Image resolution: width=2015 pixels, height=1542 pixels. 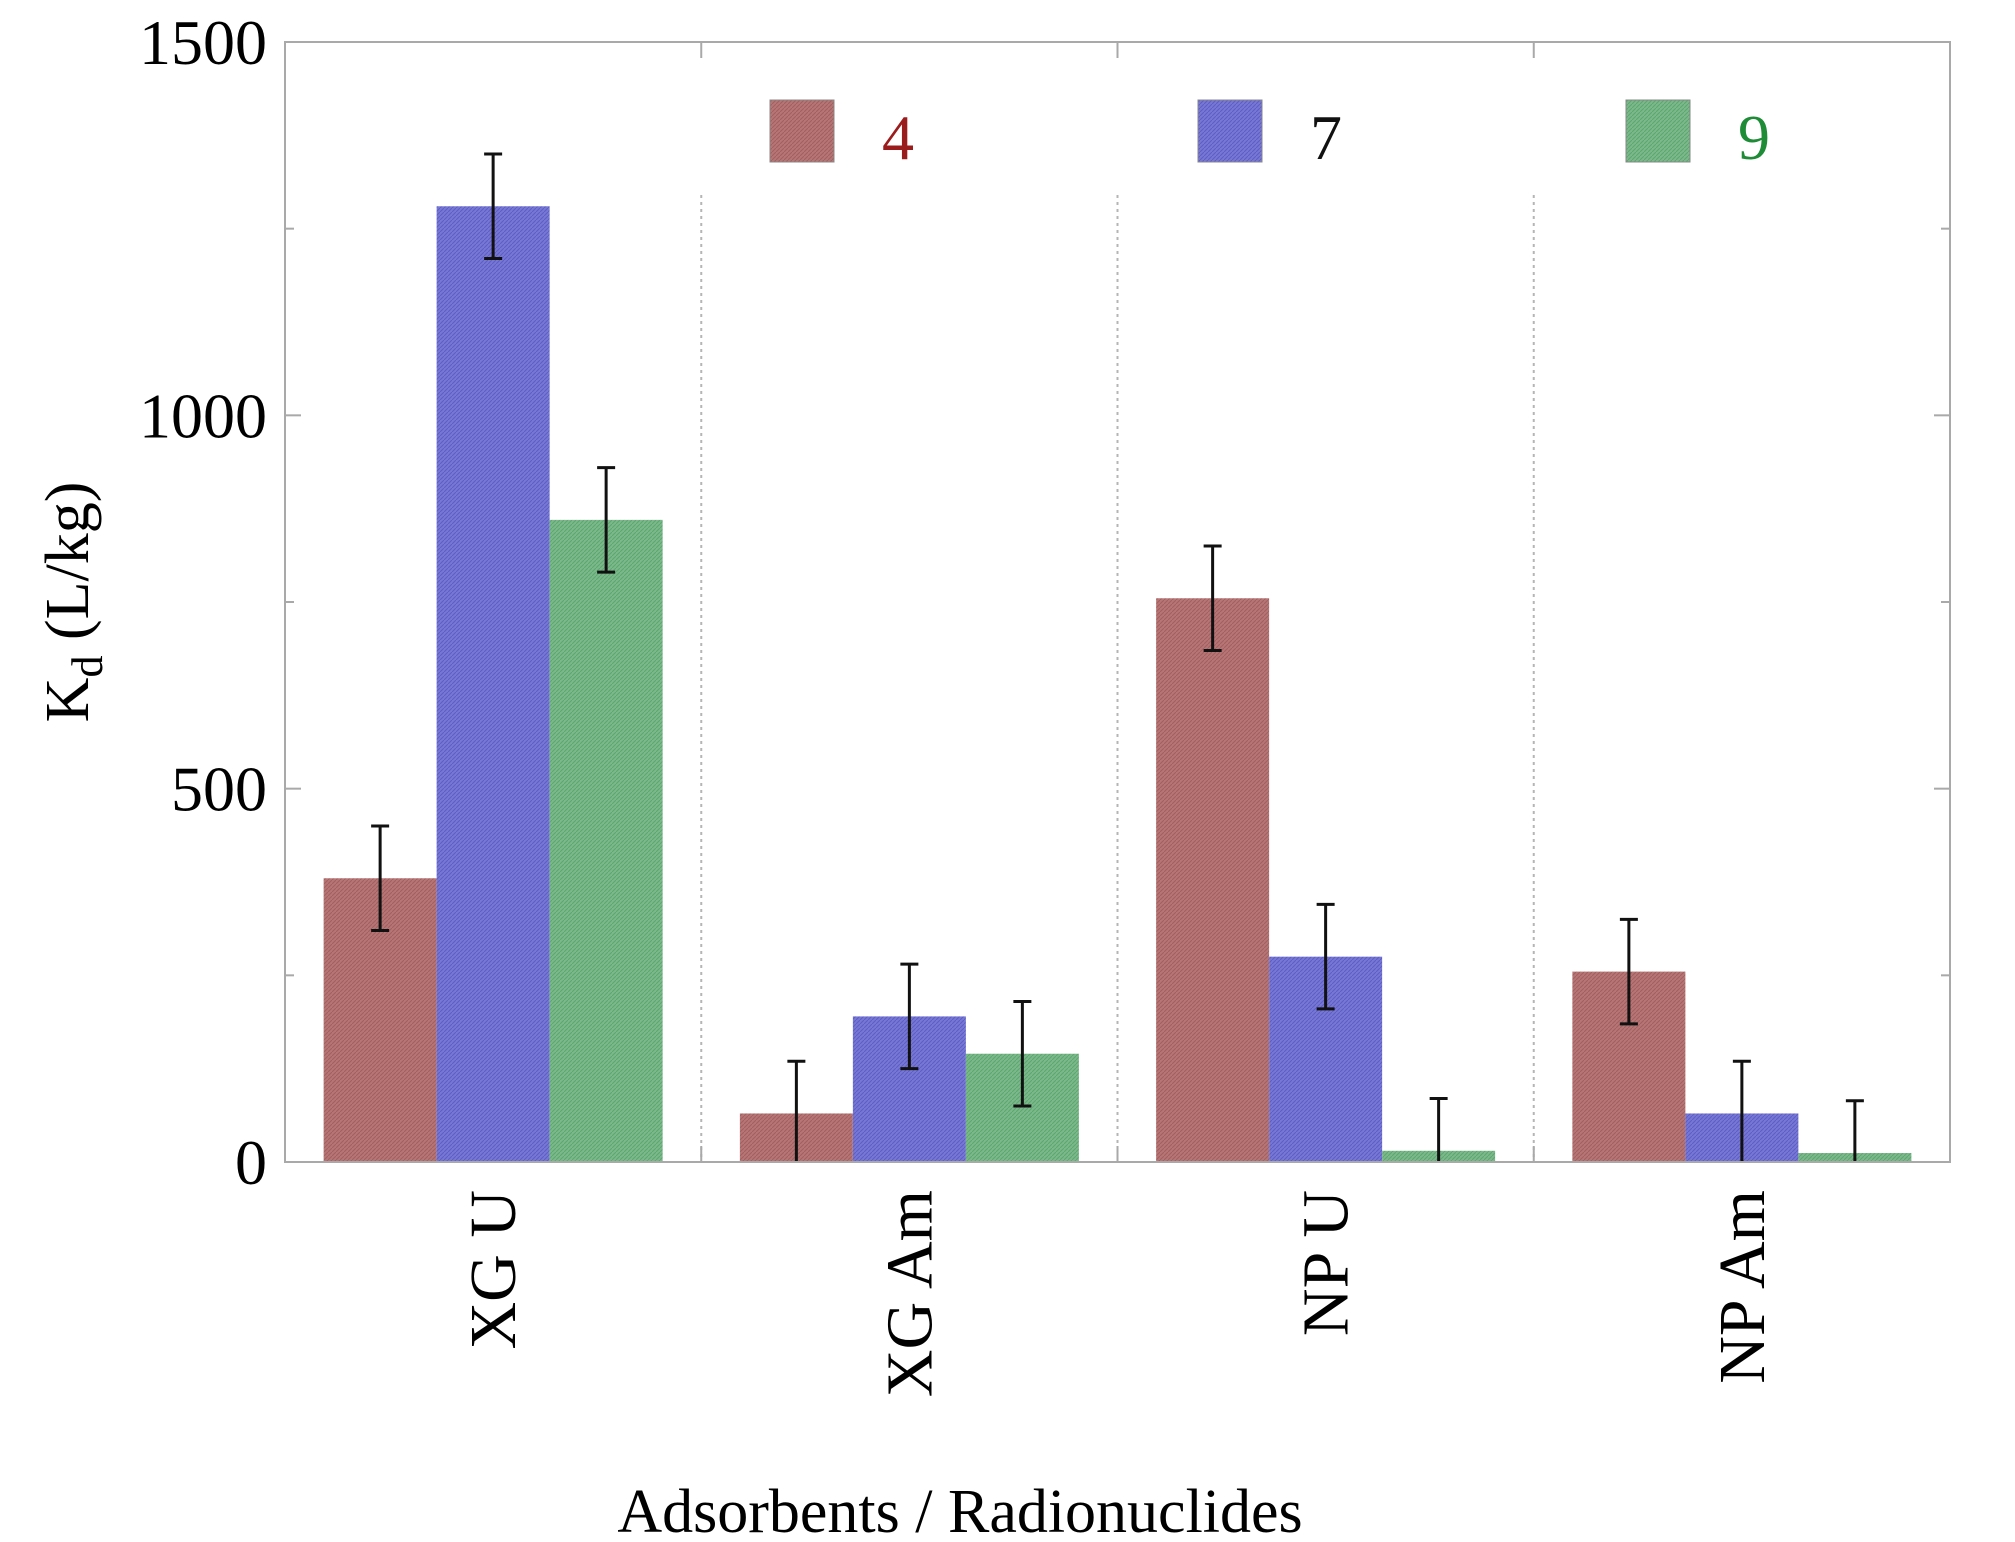 What do you see at coordinates (1326, 1263) in the screenshot?
I see `x-category-label-np-u: NP U` at bounding box center [1326, 1263].